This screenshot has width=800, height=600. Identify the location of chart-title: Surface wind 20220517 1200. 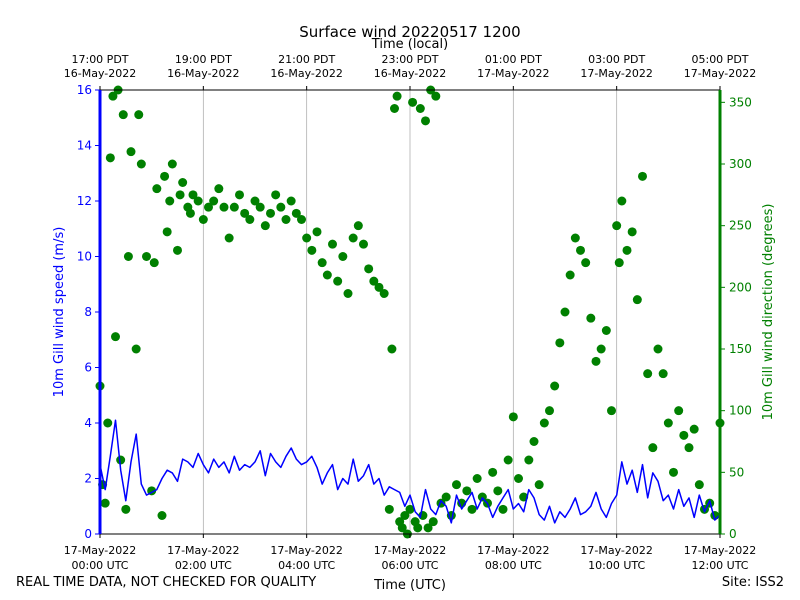
(409, 32).